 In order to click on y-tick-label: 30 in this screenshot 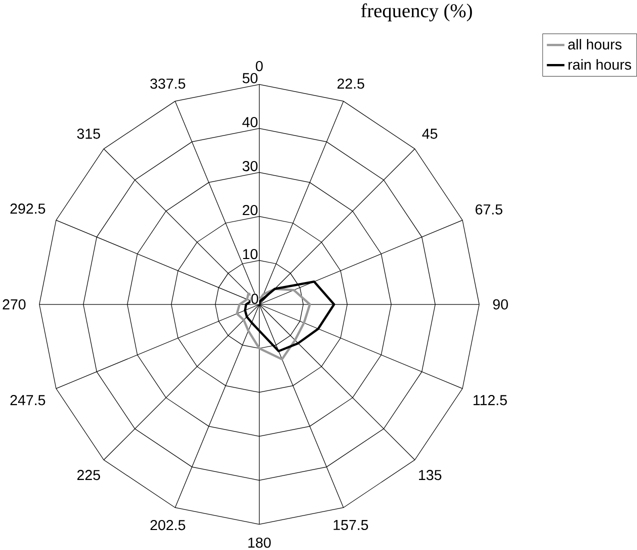, I will do `click(250, 166)`.